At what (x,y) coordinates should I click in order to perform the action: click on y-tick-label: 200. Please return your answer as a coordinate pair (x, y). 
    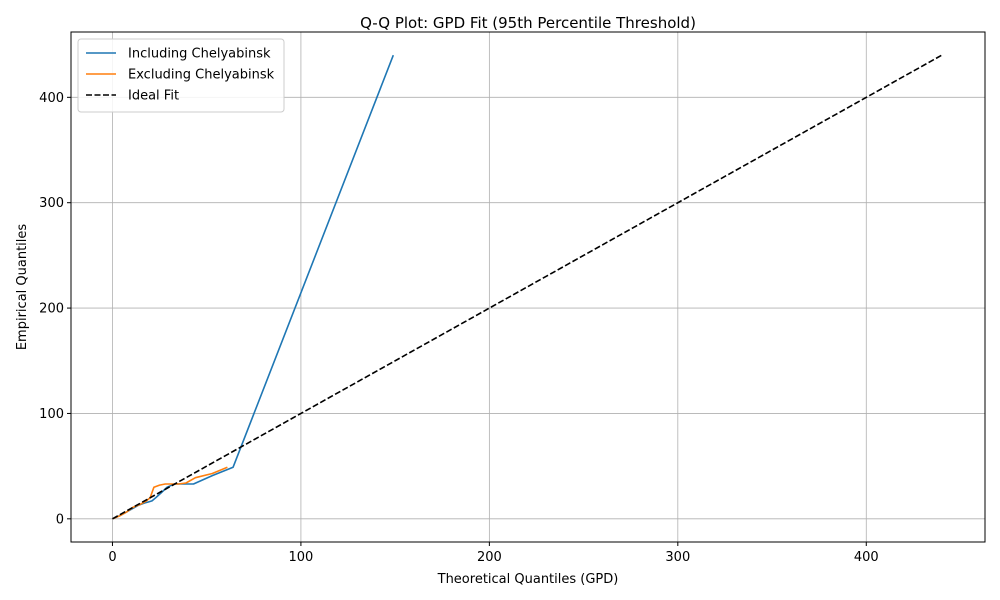
    Looking at the image, I should click on (51, 309).